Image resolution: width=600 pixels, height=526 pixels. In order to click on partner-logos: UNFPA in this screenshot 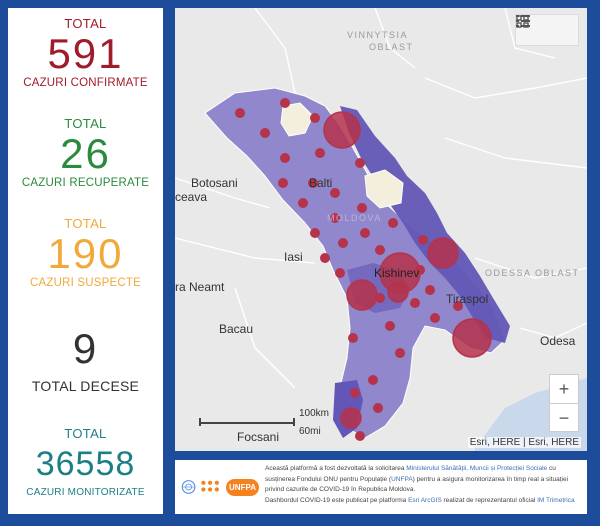, I will do `click(220, 487)`.